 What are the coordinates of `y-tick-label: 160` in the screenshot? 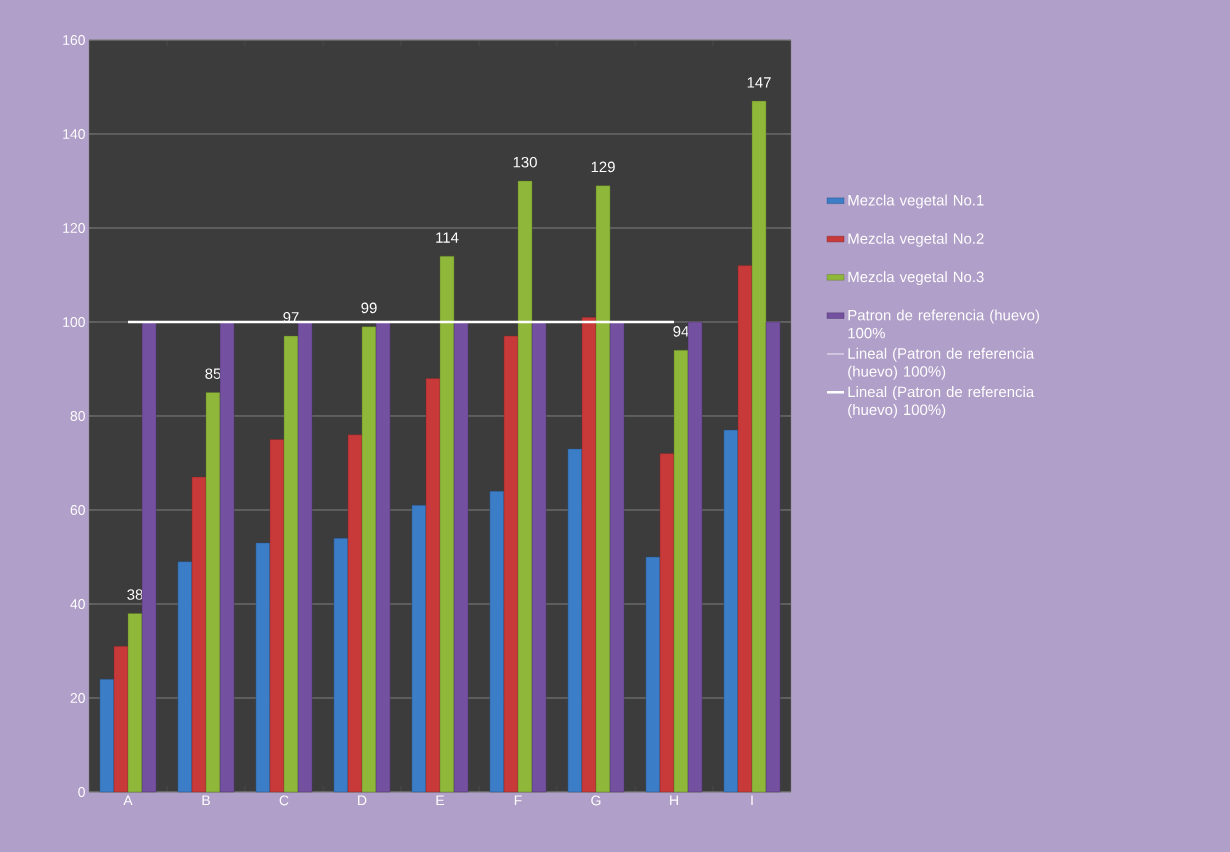 It's located at (74, 40).